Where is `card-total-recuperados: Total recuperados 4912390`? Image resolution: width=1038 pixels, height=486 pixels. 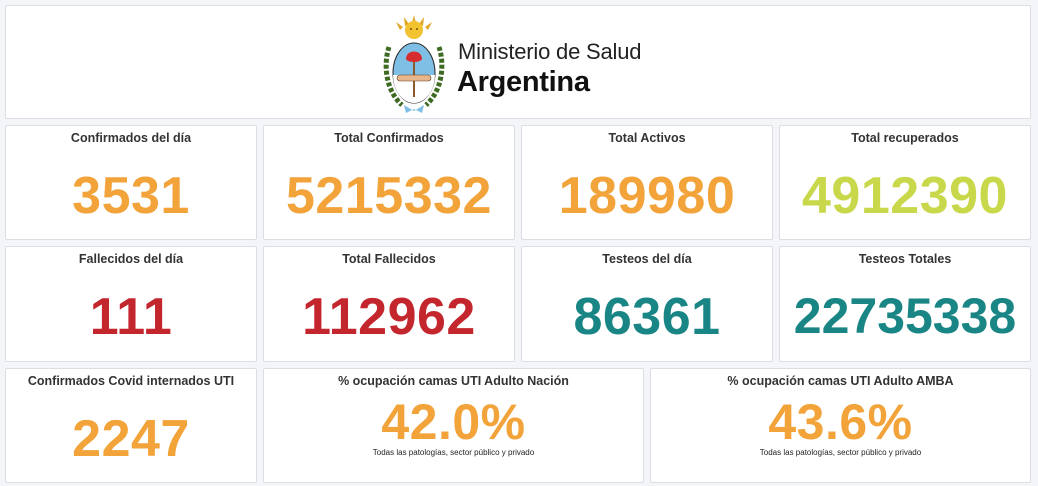 card-total-recuperados: Total recuperados 4912390 is located at coordinates (905, 182).